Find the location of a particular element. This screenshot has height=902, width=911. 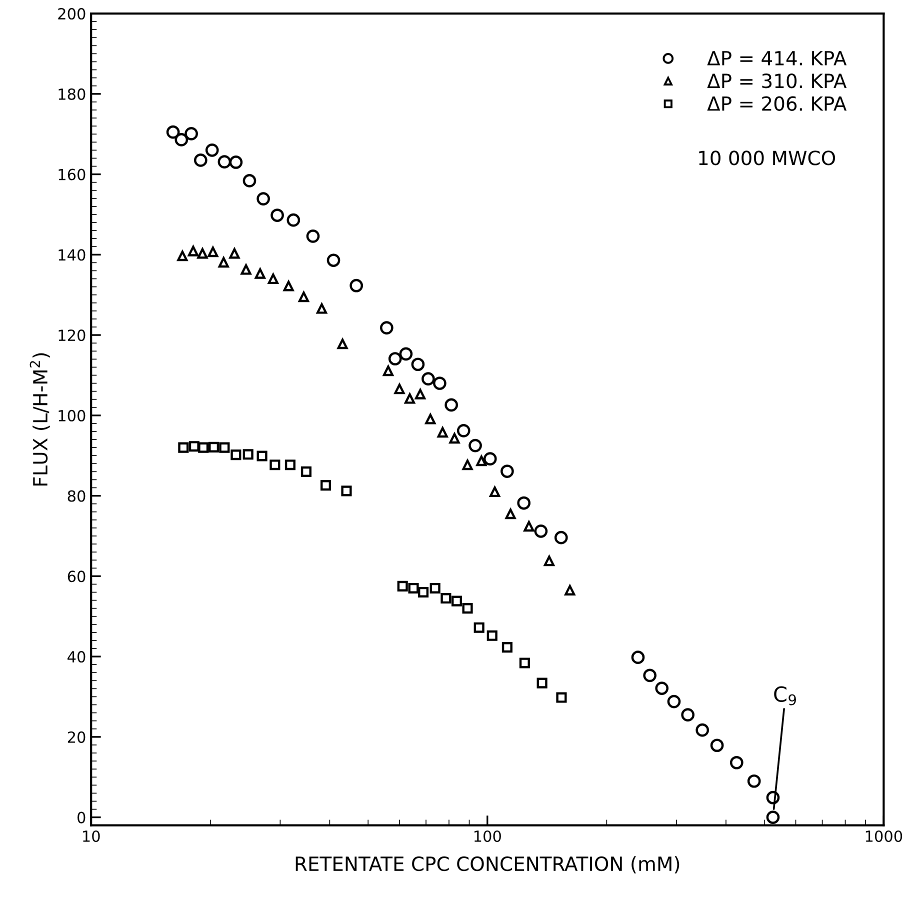

x-tick-label: 10 is located at coordinates (91, 836).